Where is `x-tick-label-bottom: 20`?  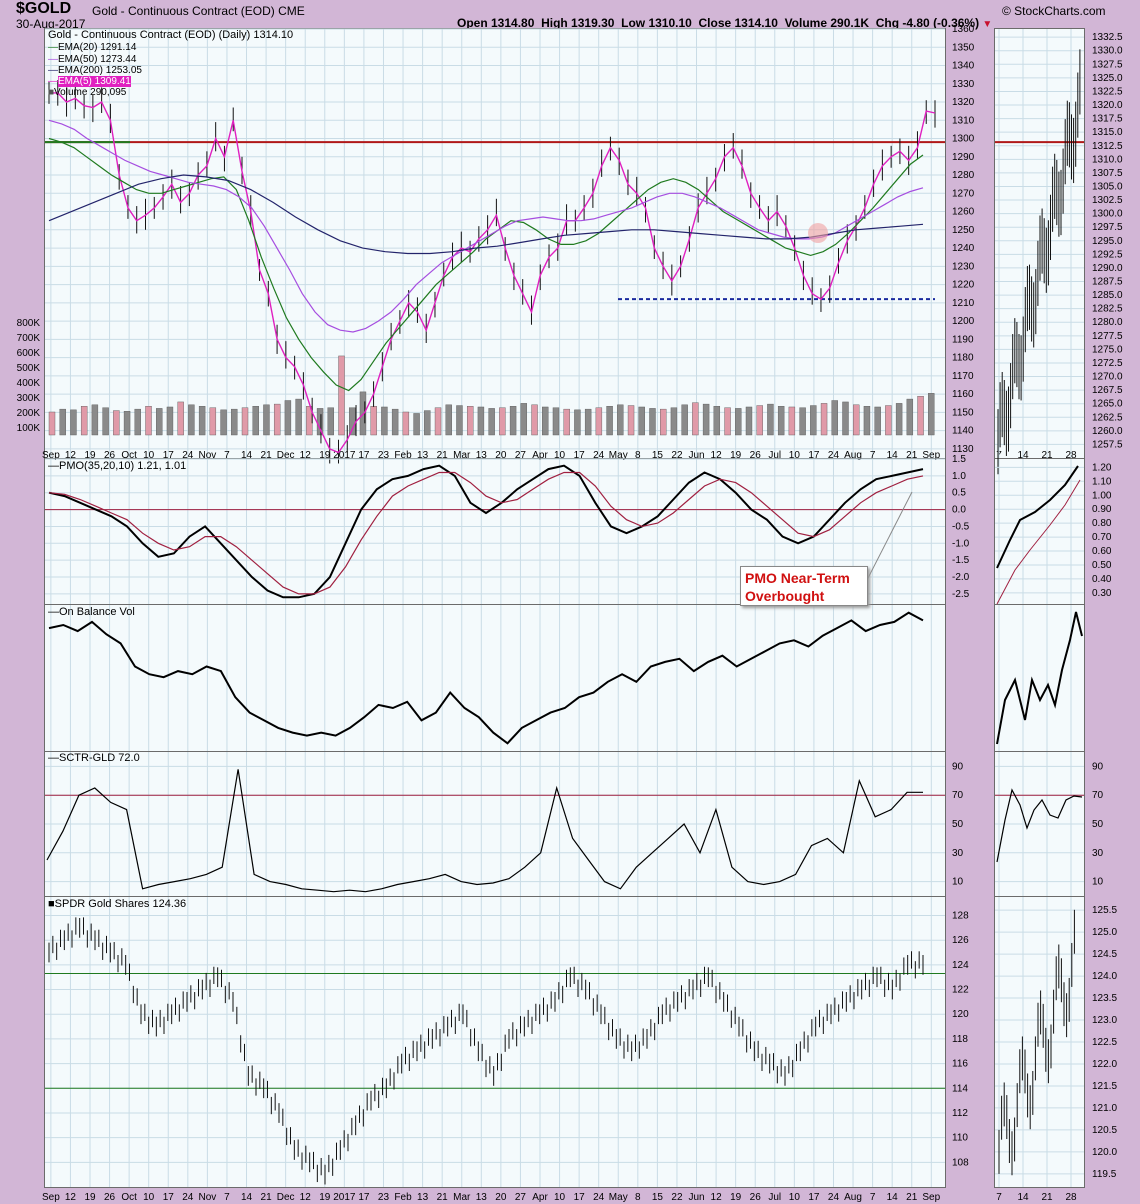
x-tick-label-bottom: 20 is located at coordinates (501, 1197).